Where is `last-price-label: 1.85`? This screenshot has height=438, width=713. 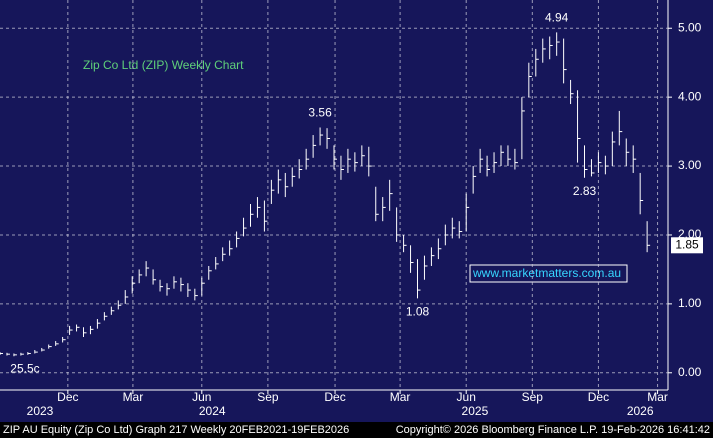
last-price-label: 1.85 is located at coordinates (687, 244).